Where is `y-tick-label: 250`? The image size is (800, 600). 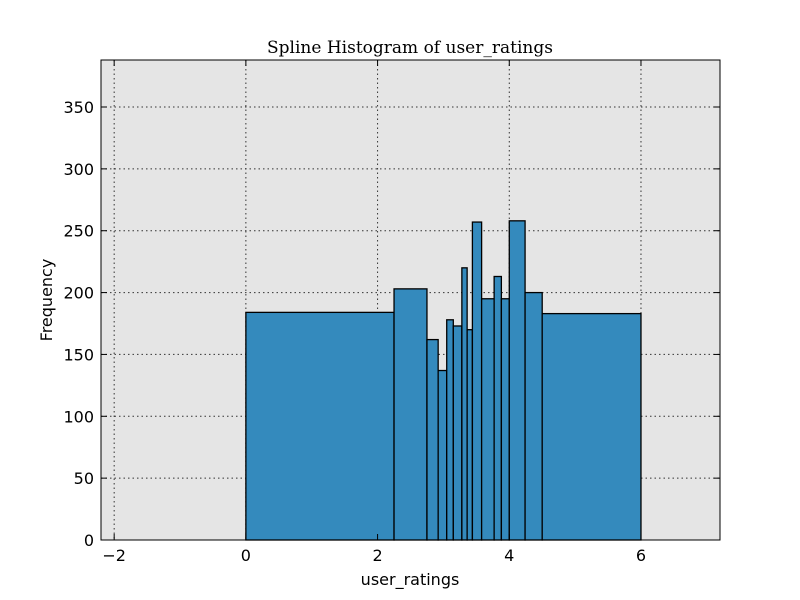
y-tick-label: 250 is located at coordinates (78, 231).